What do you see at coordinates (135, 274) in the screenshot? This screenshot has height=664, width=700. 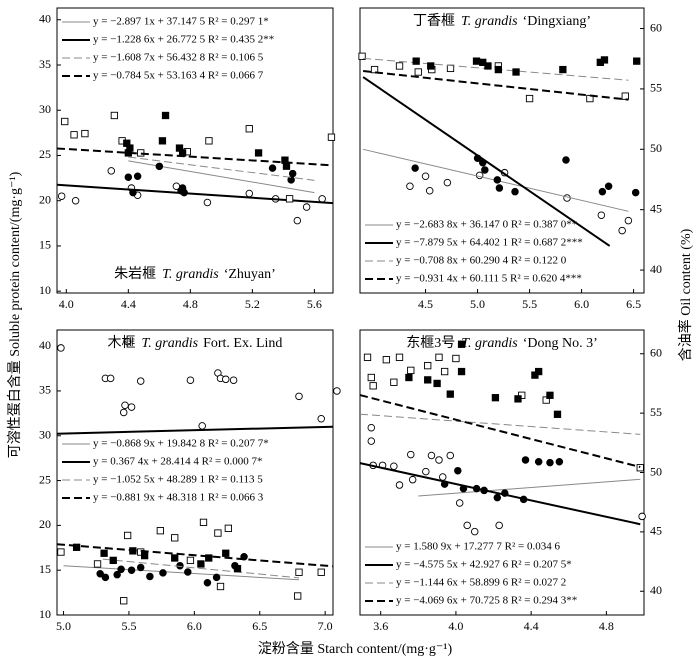 I see `title-cn: 朱岩榧` at bounding box center [135, 274].